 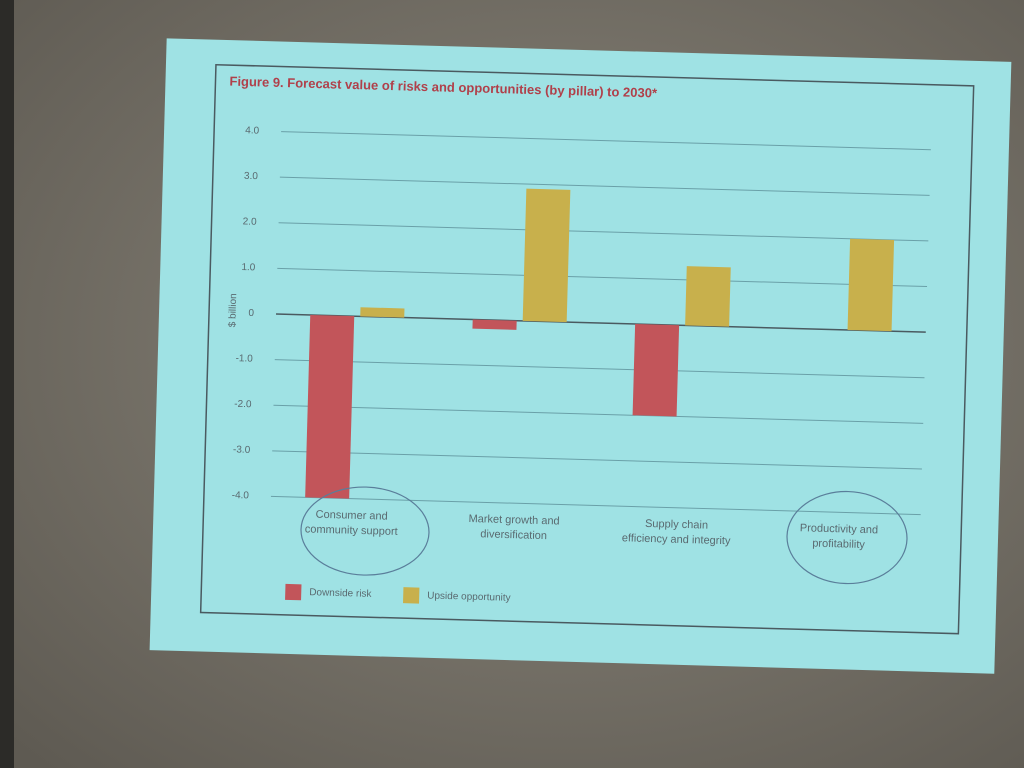 I want to click on x-tick-label: Productivity and profitability, so click(x=839, y=536).